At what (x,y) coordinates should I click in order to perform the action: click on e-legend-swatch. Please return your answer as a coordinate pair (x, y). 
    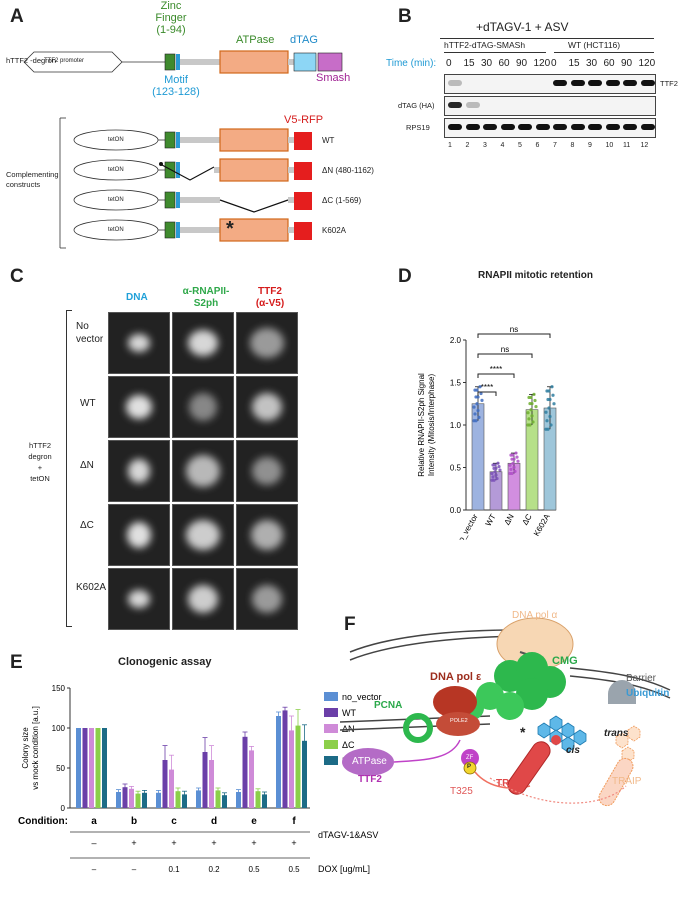
    Looking at the image, I should click on (331, 712).